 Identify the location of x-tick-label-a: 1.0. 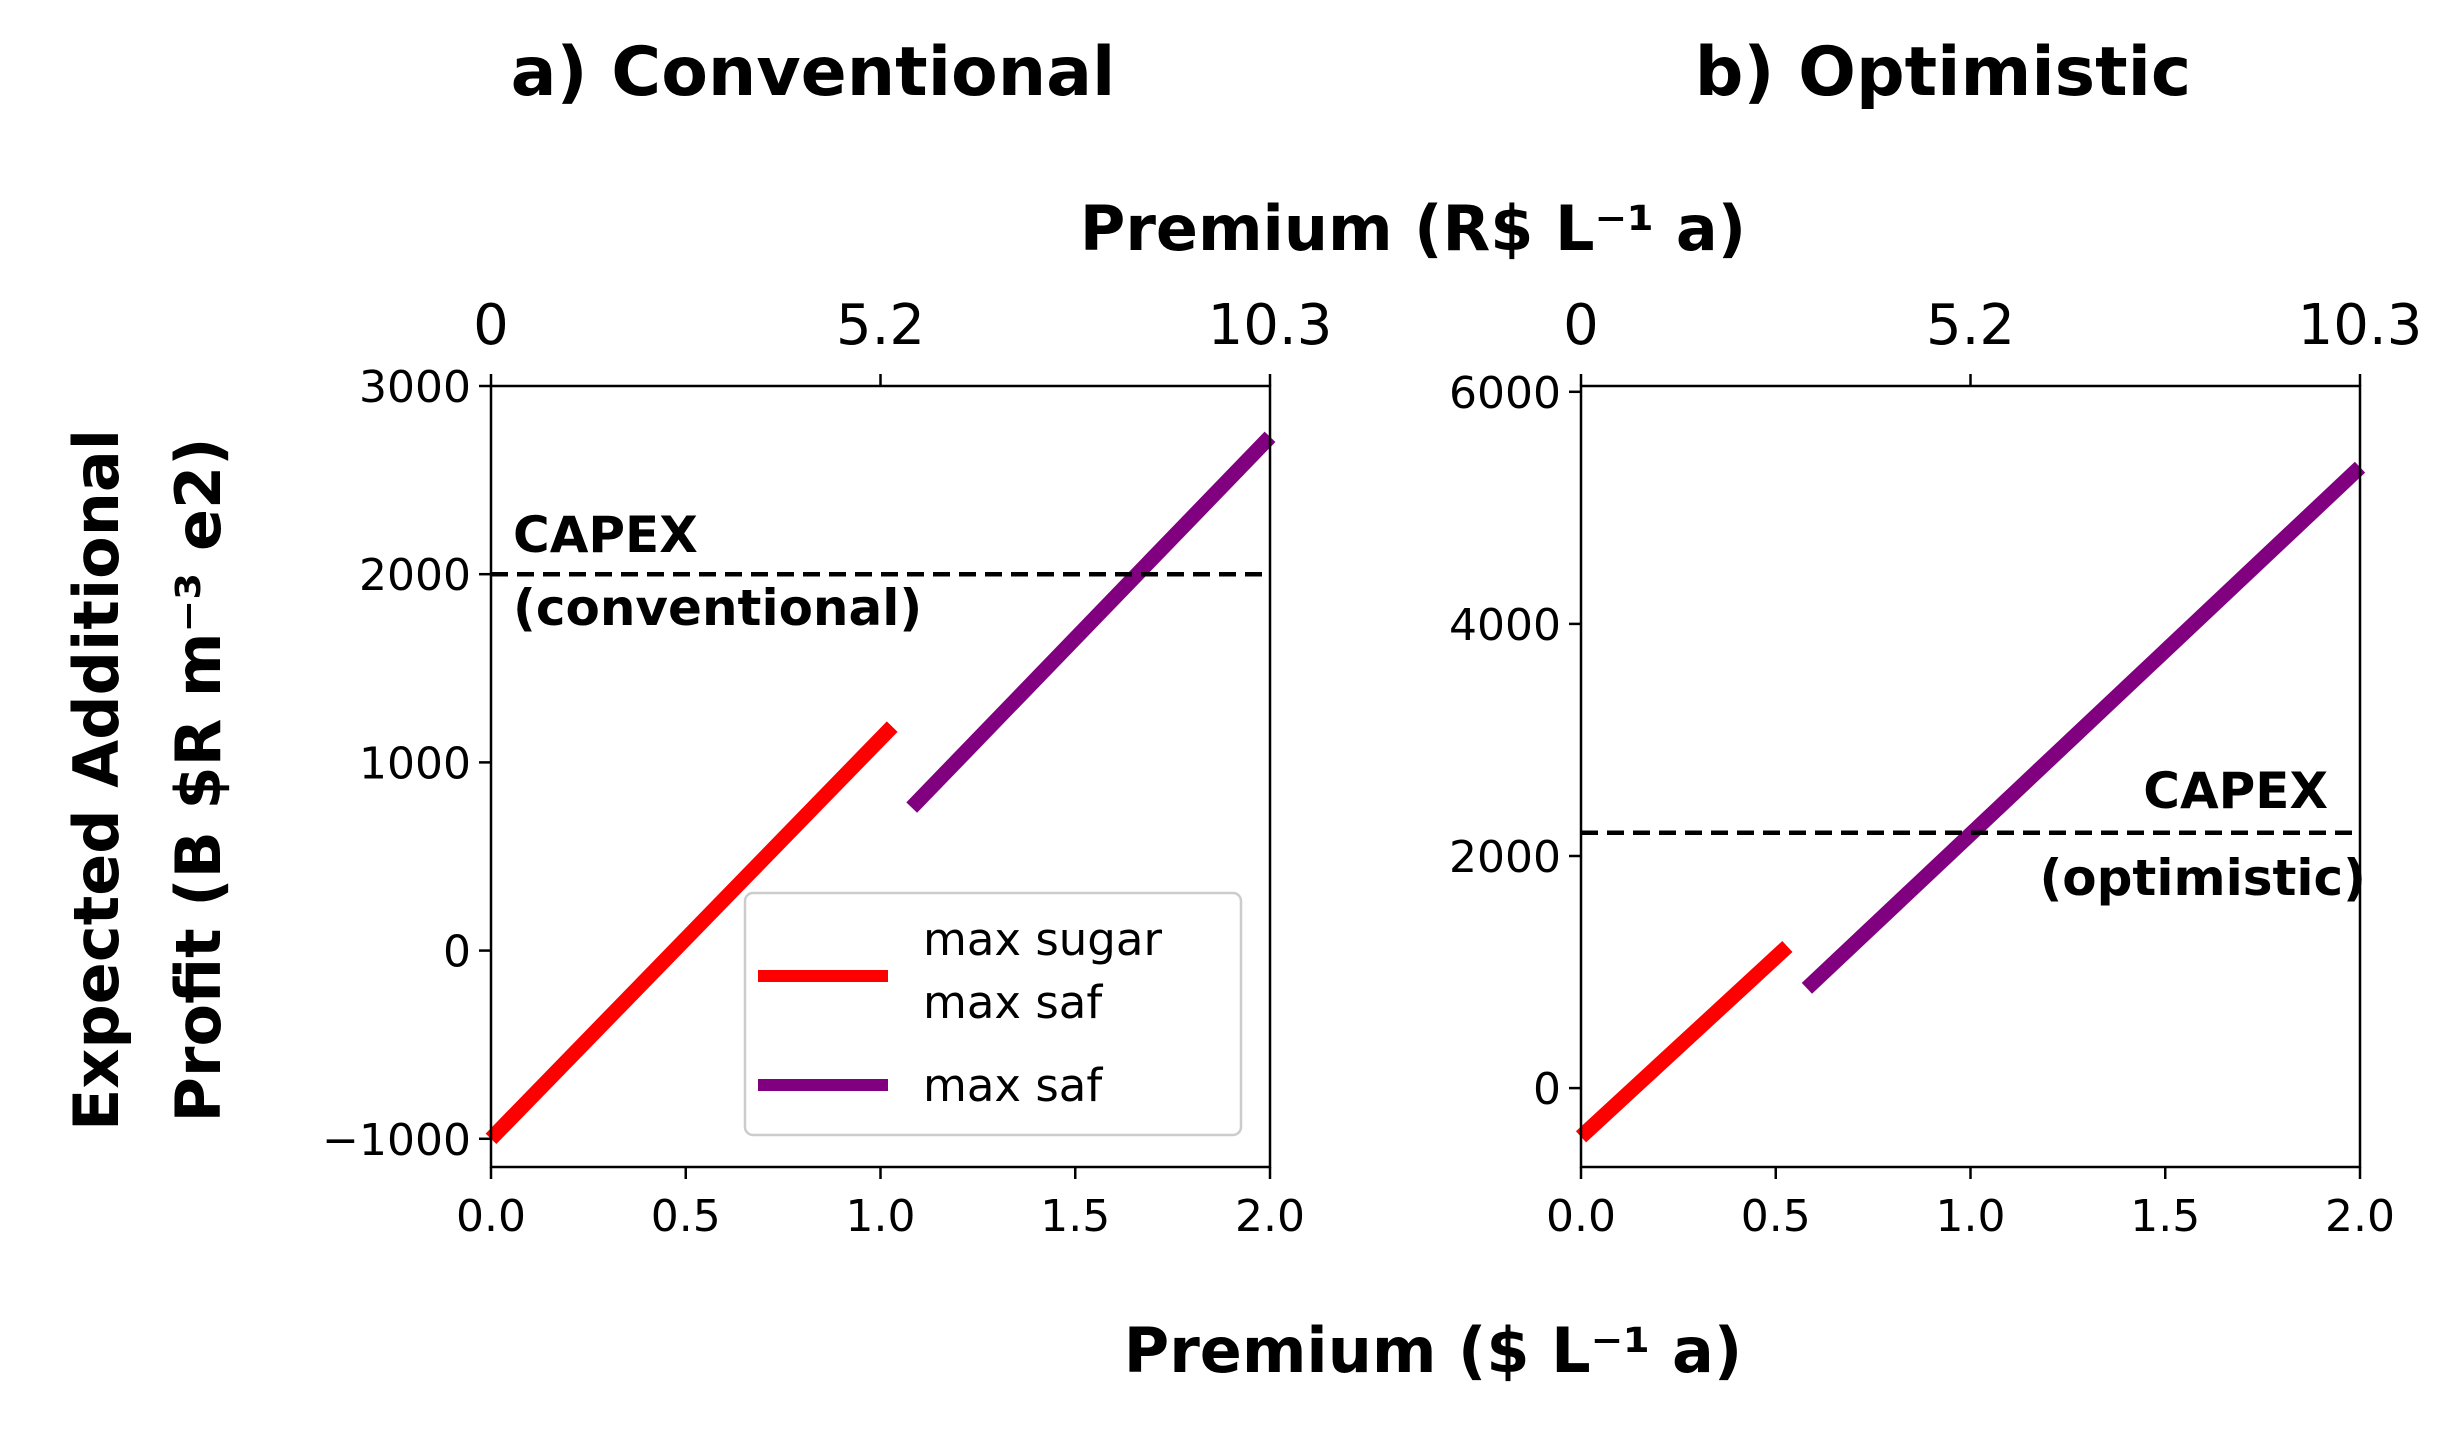
(881, 1216).